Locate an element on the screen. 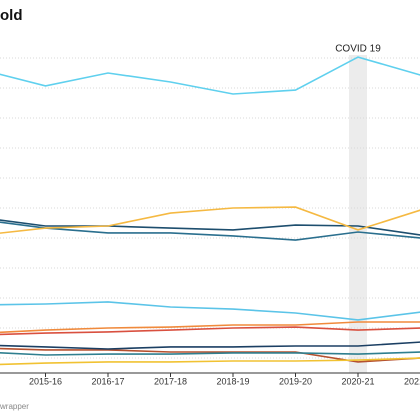 The image size is (420, 420). credit: wrapper is located at coordinates (14, 406).